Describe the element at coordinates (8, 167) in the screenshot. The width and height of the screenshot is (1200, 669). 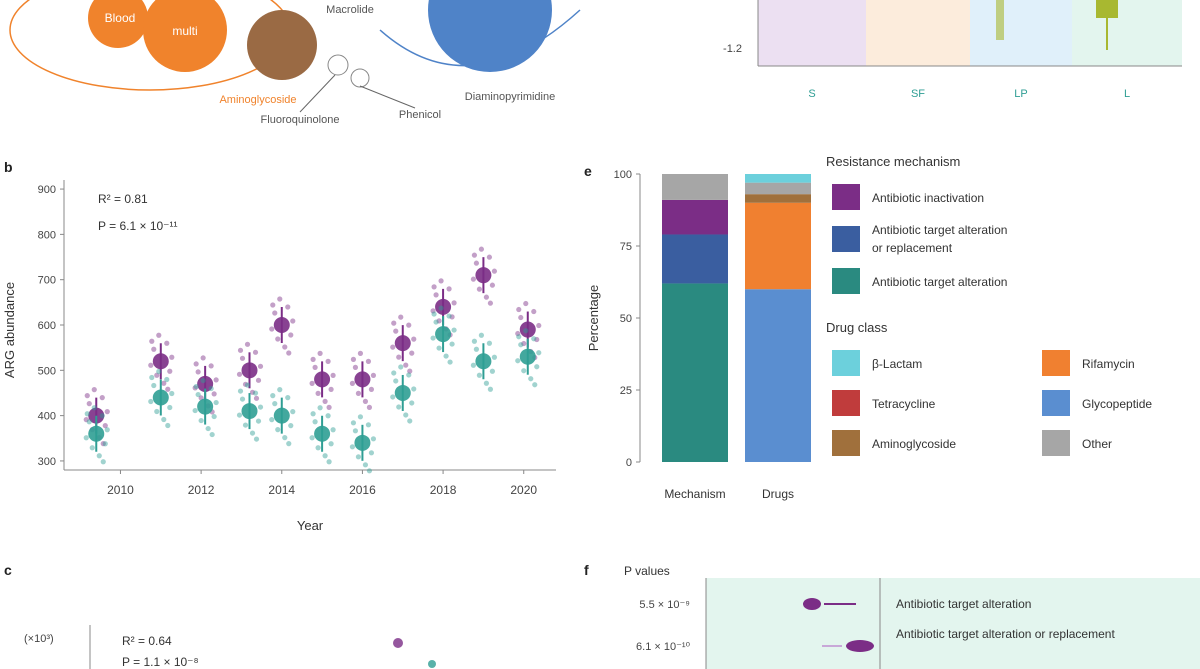
I see `panel-letter-b: b` at that location.